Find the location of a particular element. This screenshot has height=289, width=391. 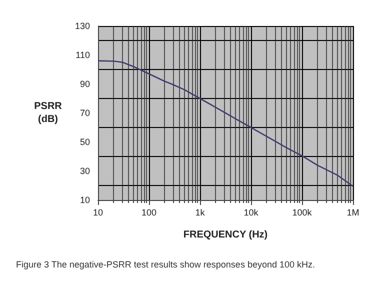

x-tick-label: 1M is located at coordinates (353, 213).